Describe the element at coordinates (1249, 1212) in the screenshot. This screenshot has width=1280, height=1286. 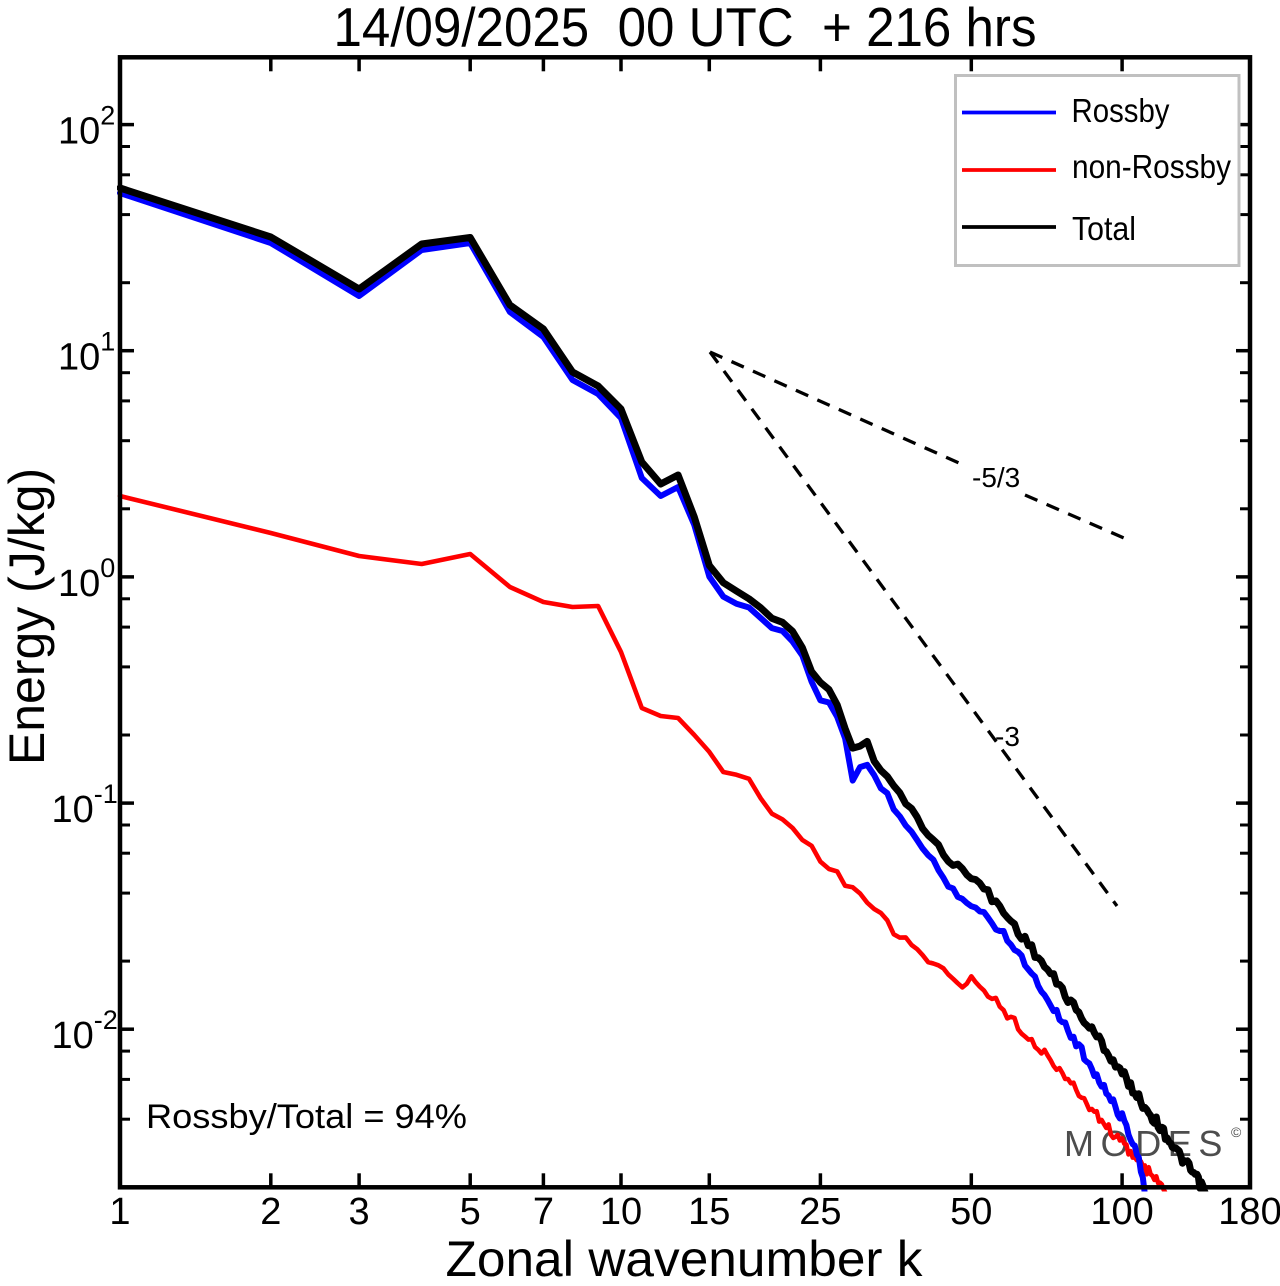
I see `svg-text: 180` at that location.